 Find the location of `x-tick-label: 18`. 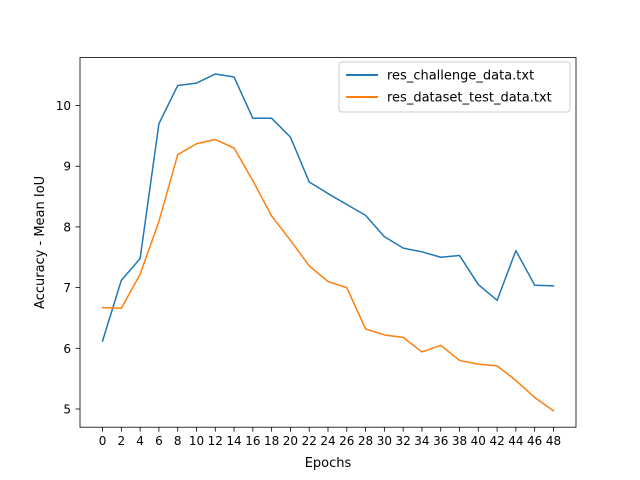

x-tick-label: 18 is located at coordinates (271, 441).